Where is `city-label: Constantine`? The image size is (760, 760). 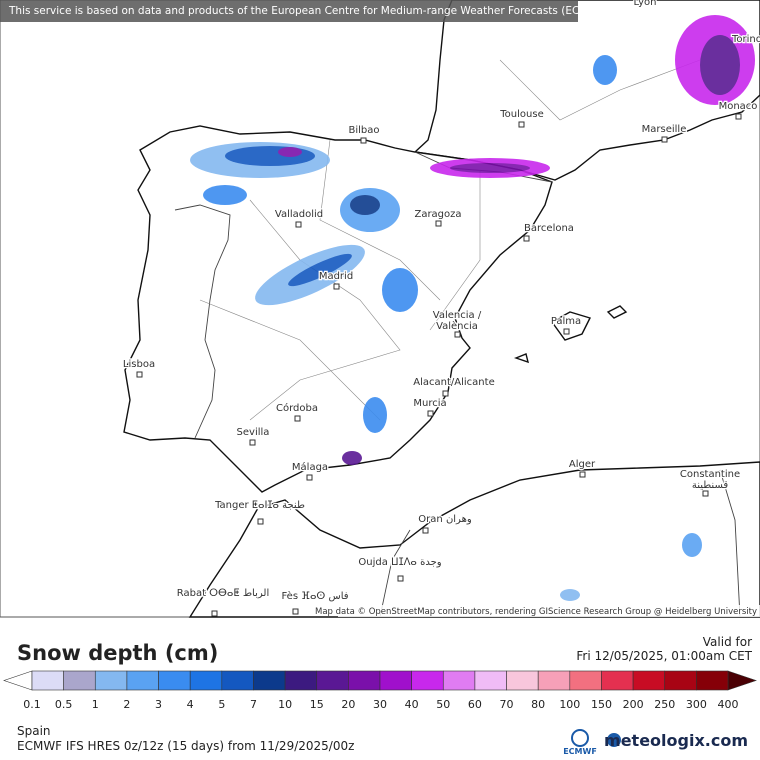
city-label: Constantine is located at coordinates (710, 474).